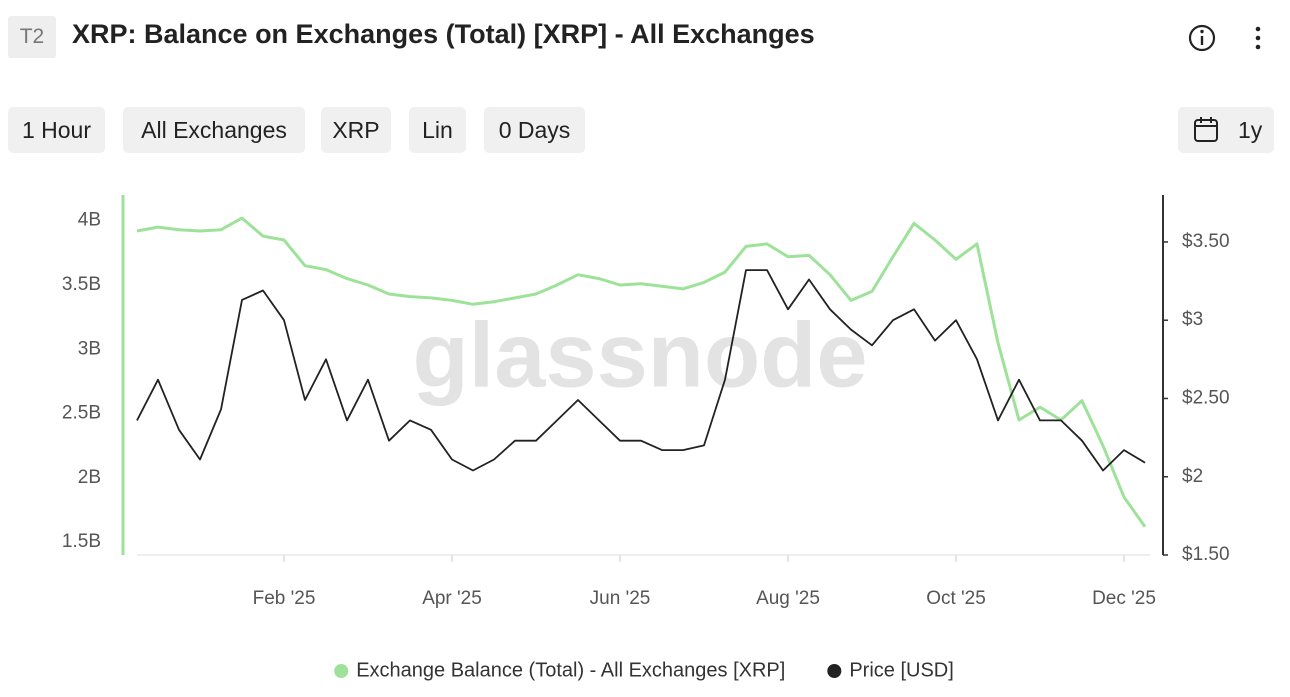 This screenshot has height=697, width=1290. I want to click on x-tick-label: Apr '25, so click(452, 598).